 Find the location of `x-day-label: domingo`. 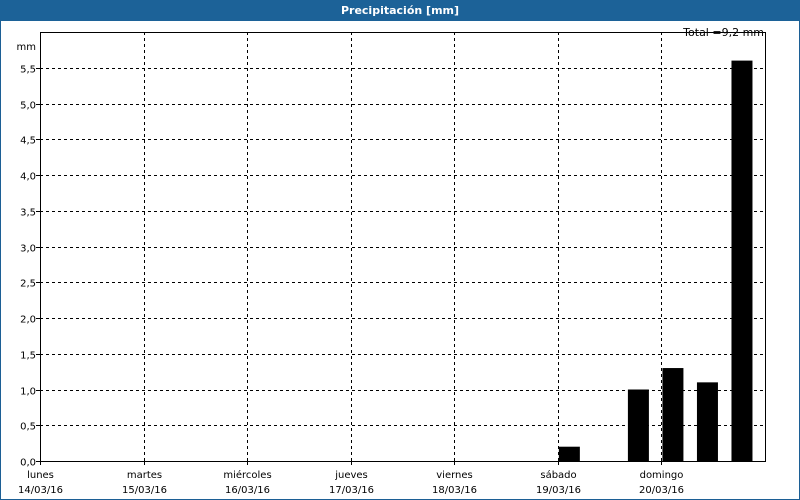

x-day-label: domingo is located at coordinates (662, 475).